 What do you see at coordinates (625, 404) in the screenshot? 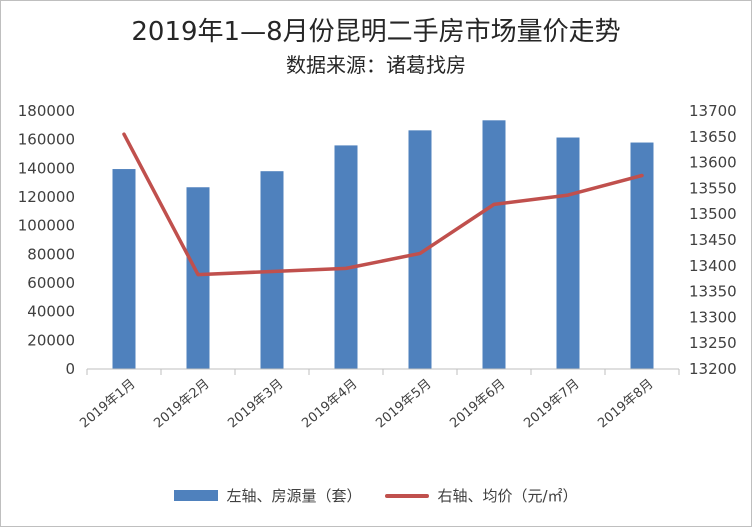
I see `x-tick-label: 2019年8月` at bounding box center [625, 404].